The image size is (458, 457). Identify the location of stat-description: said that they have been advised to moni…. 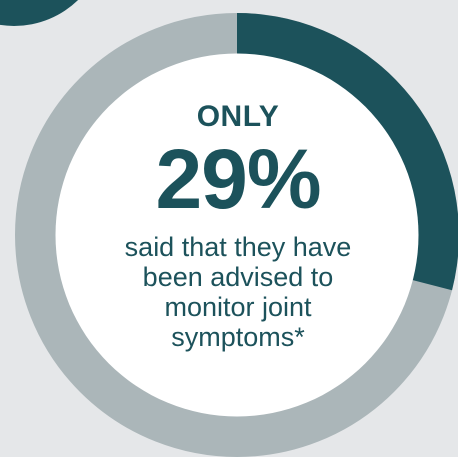
(238, 292).